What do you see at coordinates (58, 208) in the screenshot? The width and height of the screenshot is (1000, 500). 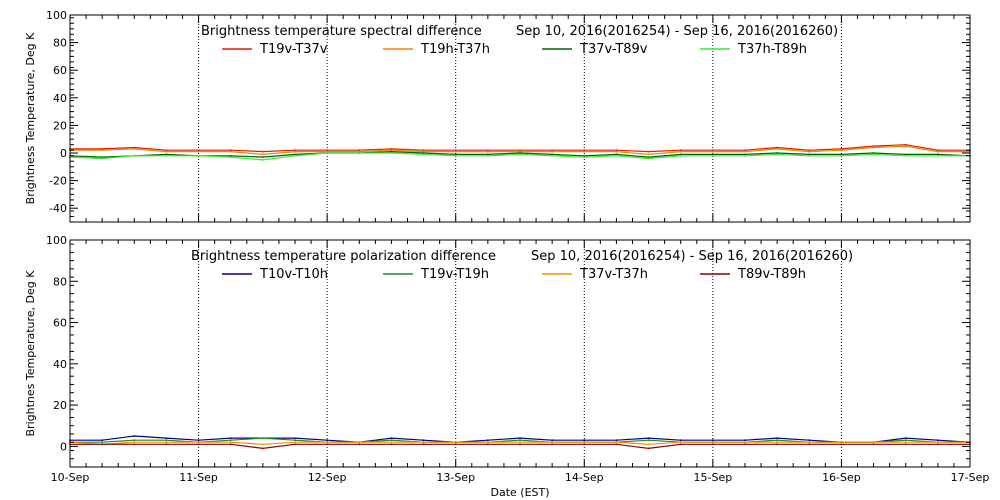 I see `y-tick-label: -40` at bounding box center [58, 208].